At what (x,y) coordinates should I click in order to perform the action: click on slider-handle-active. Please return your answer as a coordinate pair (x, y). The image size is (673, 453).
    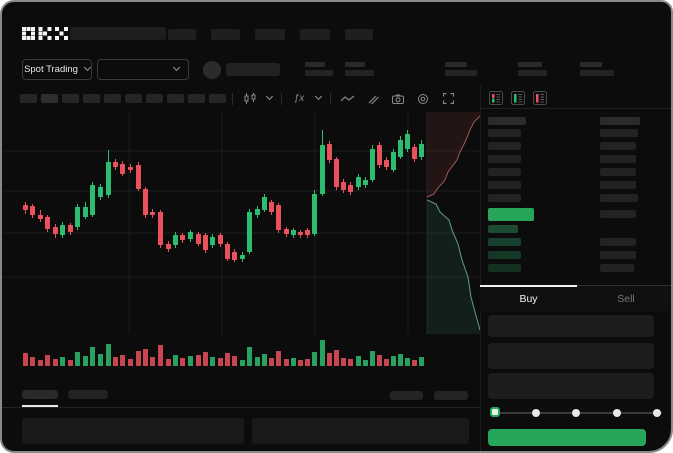
    Looking at the image, I should click on (495, 412).